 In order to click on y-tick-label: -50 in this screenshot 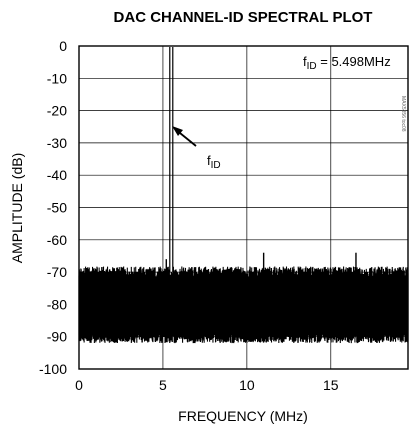, I will do `click(57, 208)`.